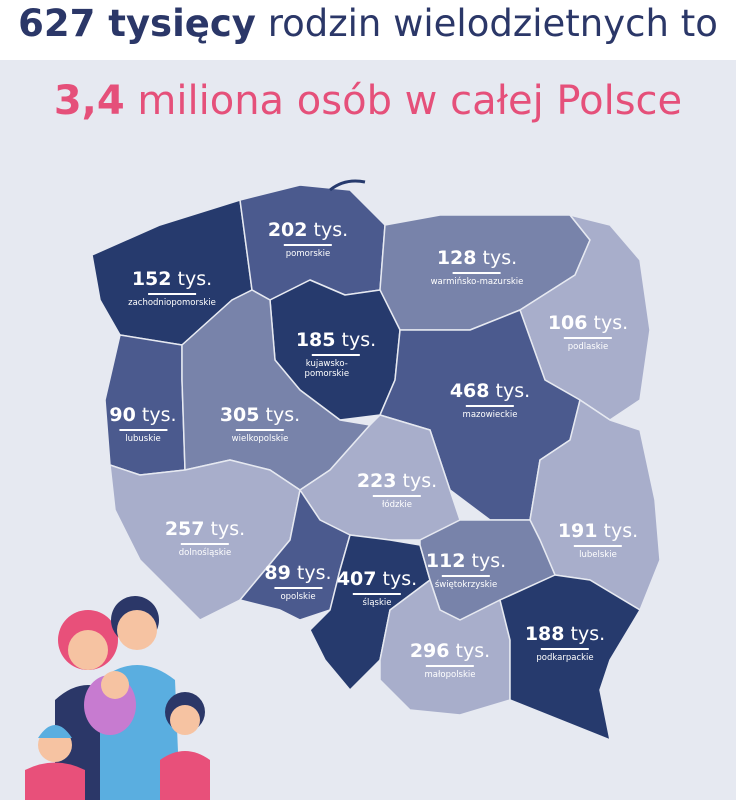 The image size is (736, 800). I want to click on region-value-line: 468 tys., so click(490, 391).